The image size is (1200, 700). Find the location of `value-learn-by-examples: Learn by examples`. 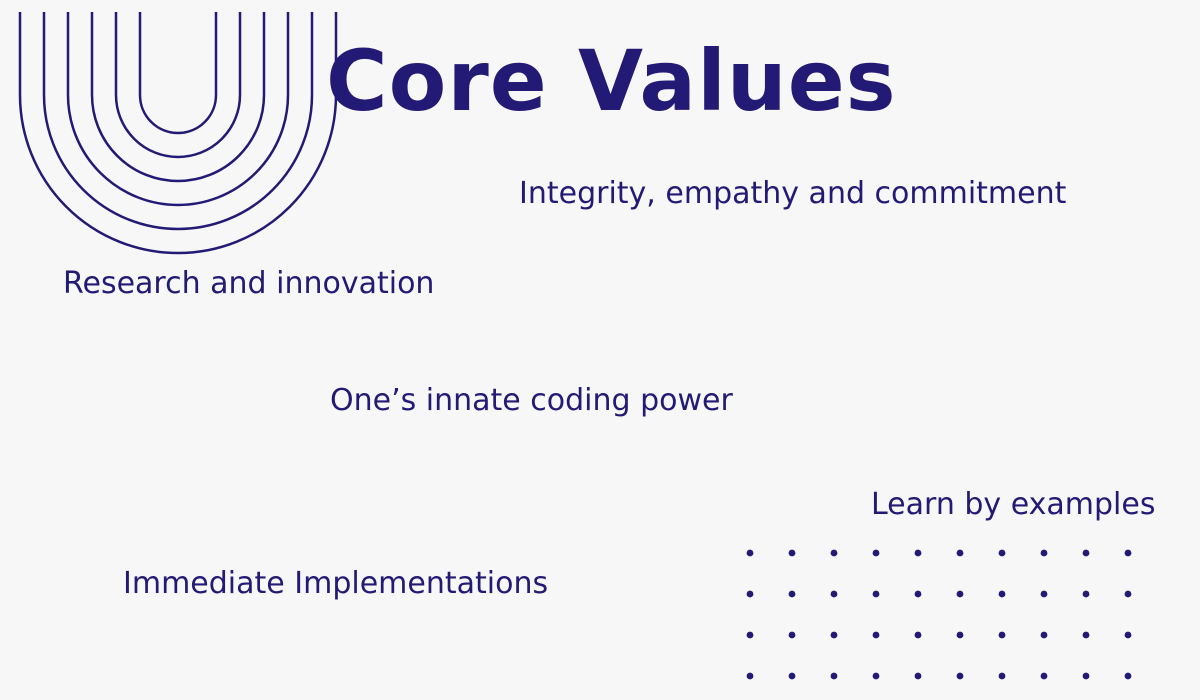

value-learn-by-examples: Learn by examples is located at coordinates (1013, 504).